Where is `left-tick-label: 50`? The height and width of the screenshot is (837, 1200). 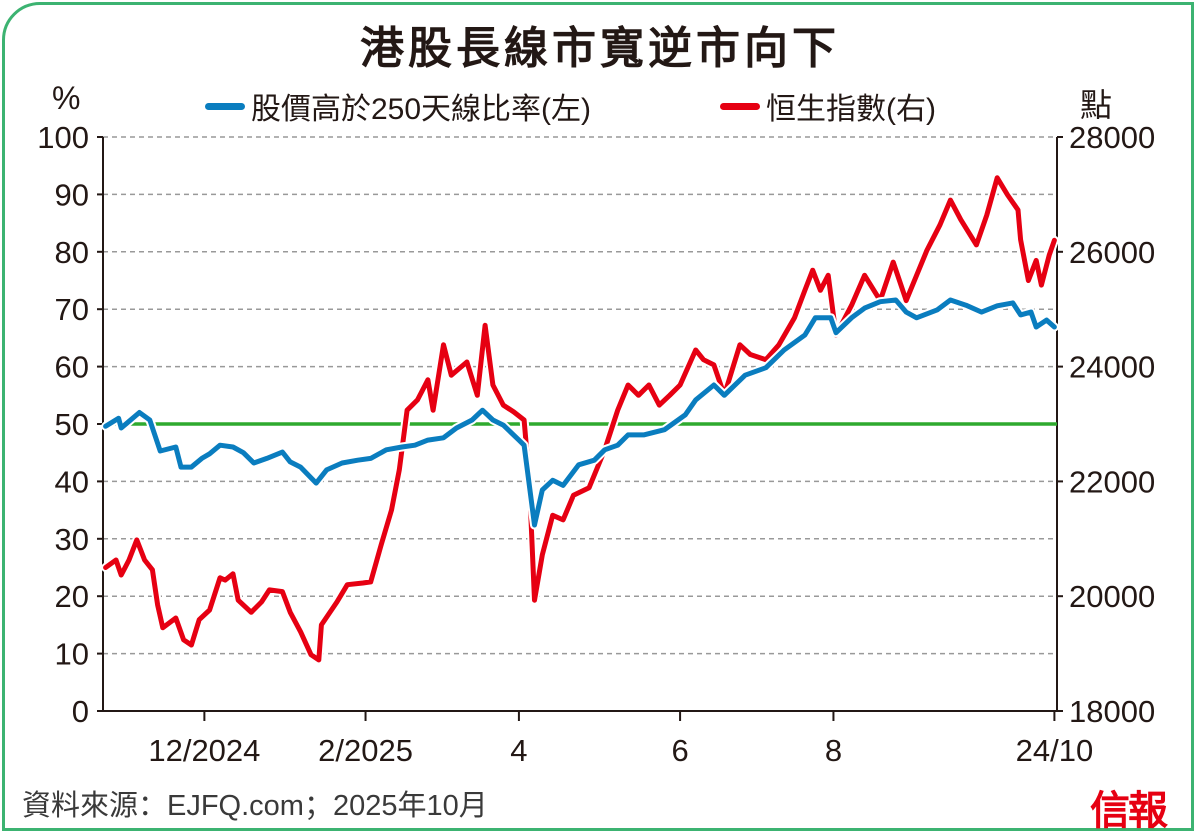
left-tick-label: 50 is located at coordinates (72, 424).